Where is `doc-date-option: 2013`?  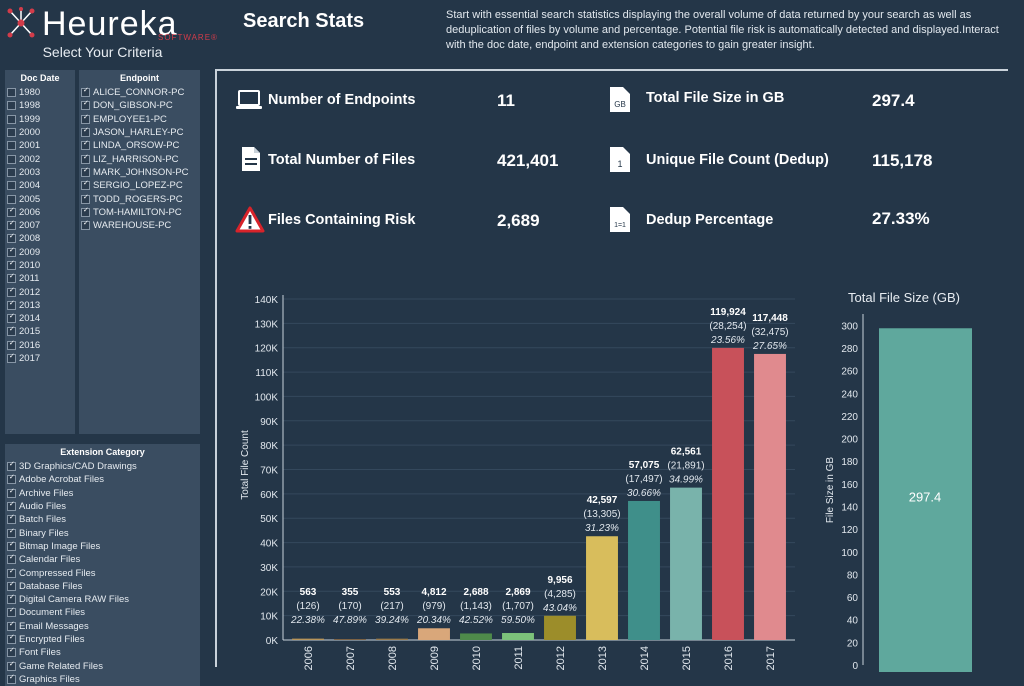 doc-date-option: 2013 is located at coordinates (40, 305).